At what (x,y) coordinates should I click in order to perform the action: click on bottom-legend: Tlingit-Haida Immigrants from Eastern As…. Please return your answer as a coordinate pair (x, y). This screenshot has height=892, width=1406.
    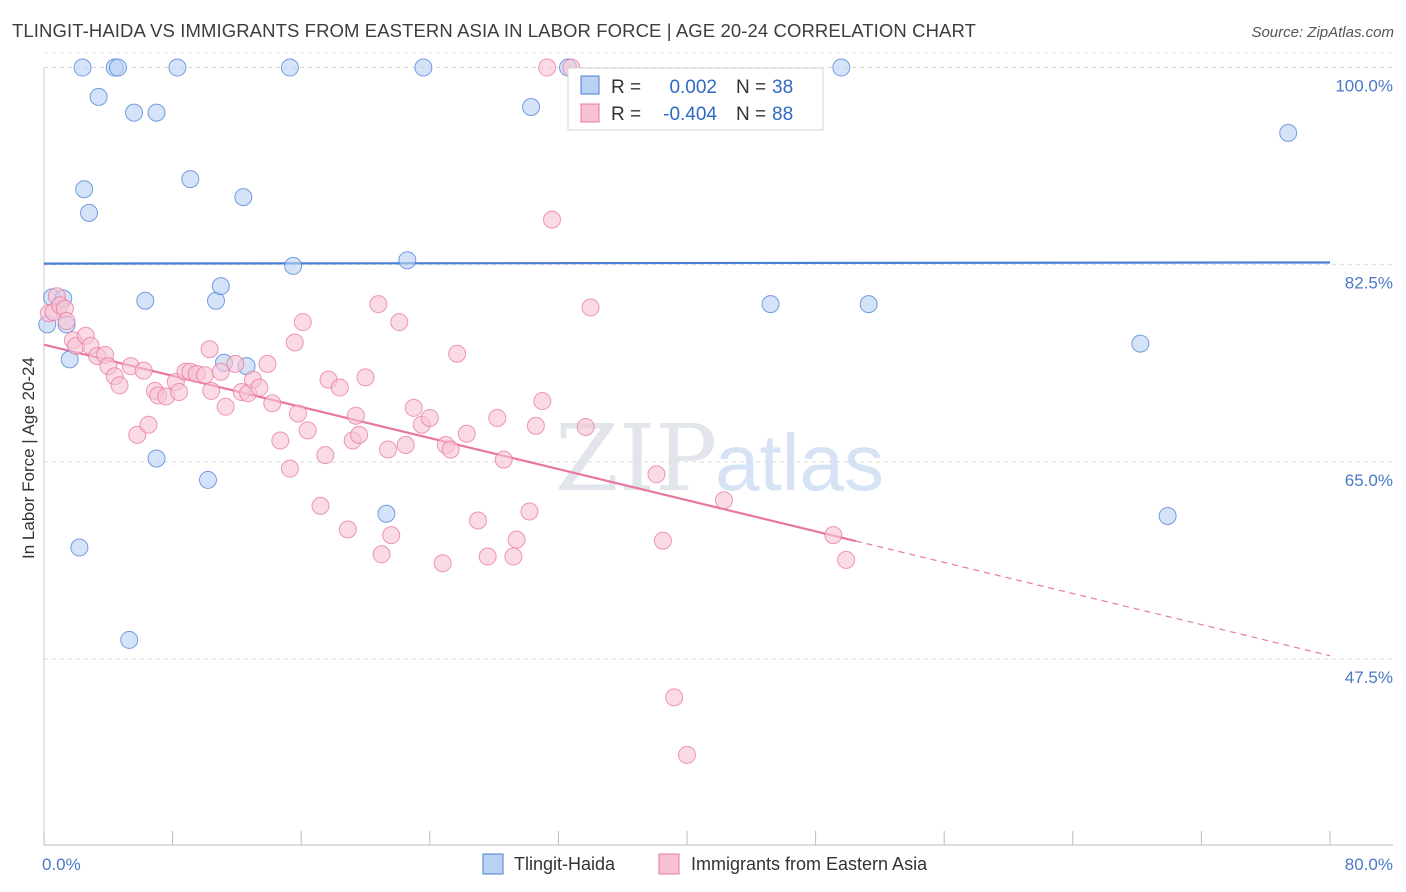
    Looking at the image, I should click on (705, 864).